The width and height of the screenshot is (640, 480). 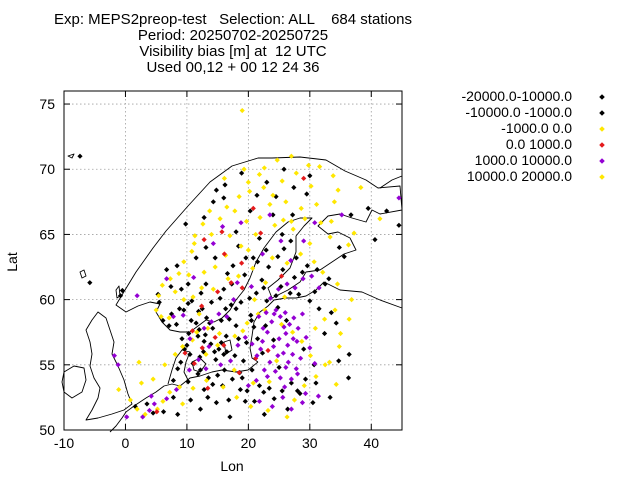 I want to click on legend-marker, so click(x=602, y=113).